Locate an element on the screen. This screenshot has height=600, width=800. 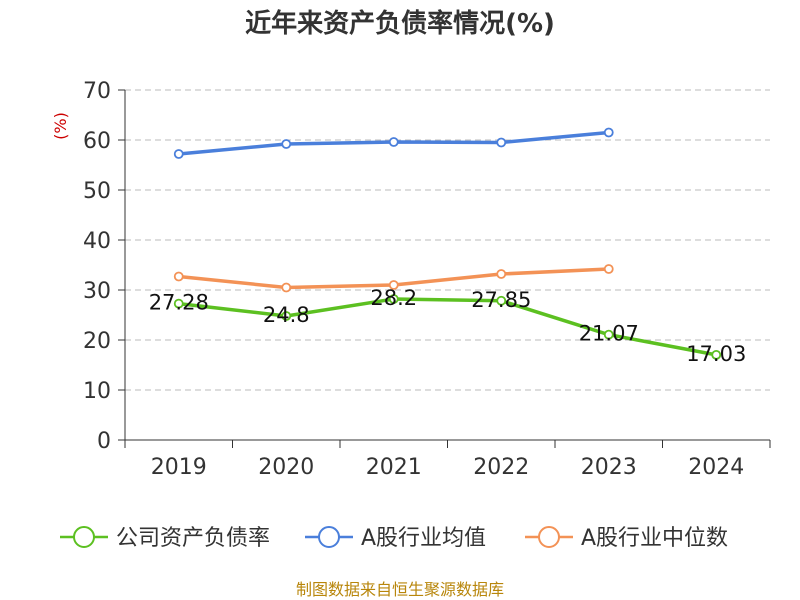
series-line is located at coordinates (447, 327).